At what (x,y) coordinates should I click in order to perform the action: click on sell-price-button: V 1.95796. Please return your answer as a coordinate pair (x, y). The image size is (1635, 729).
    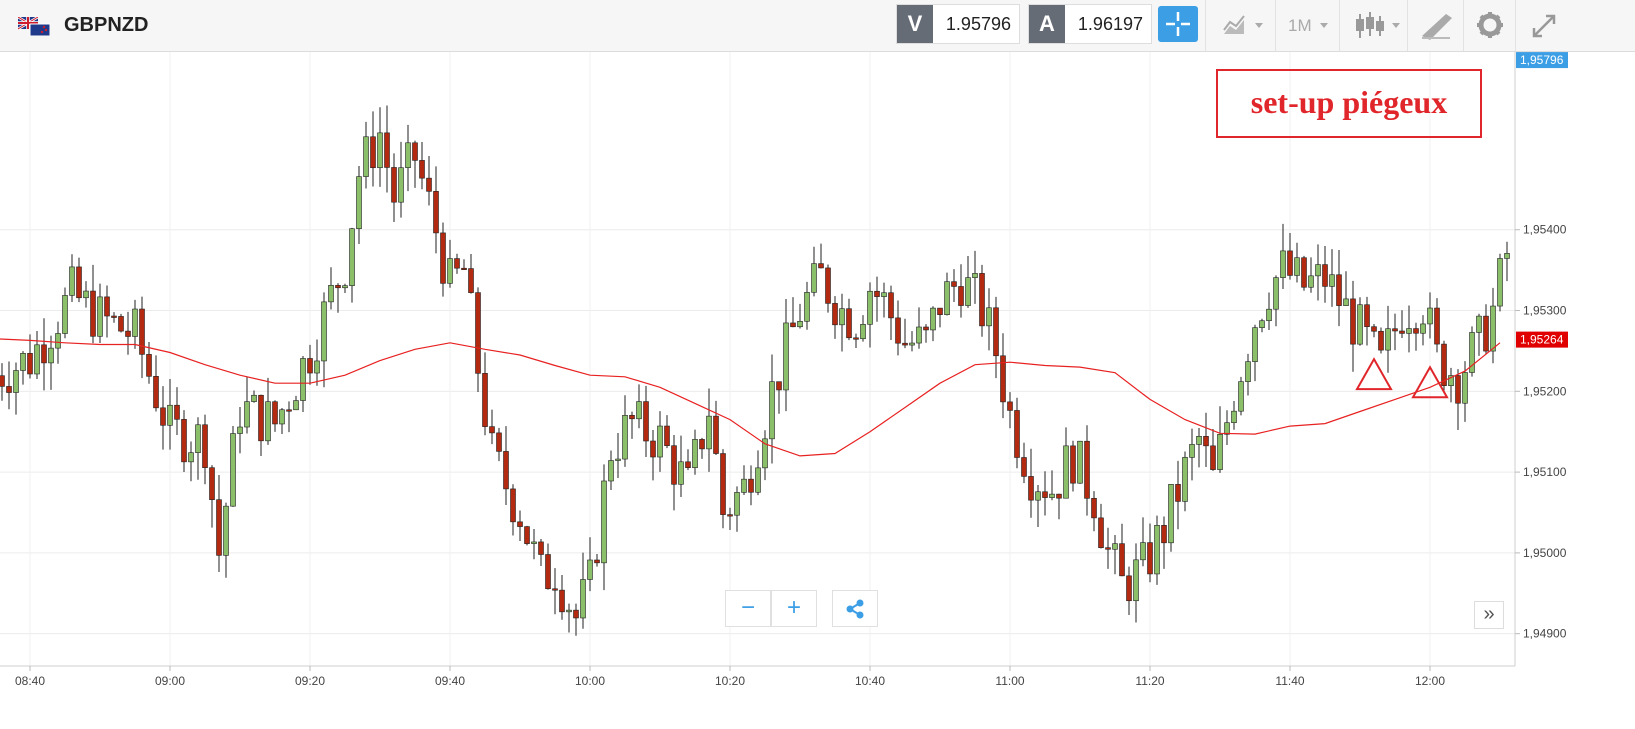
    Looking at the image, I should click on (958, 24).